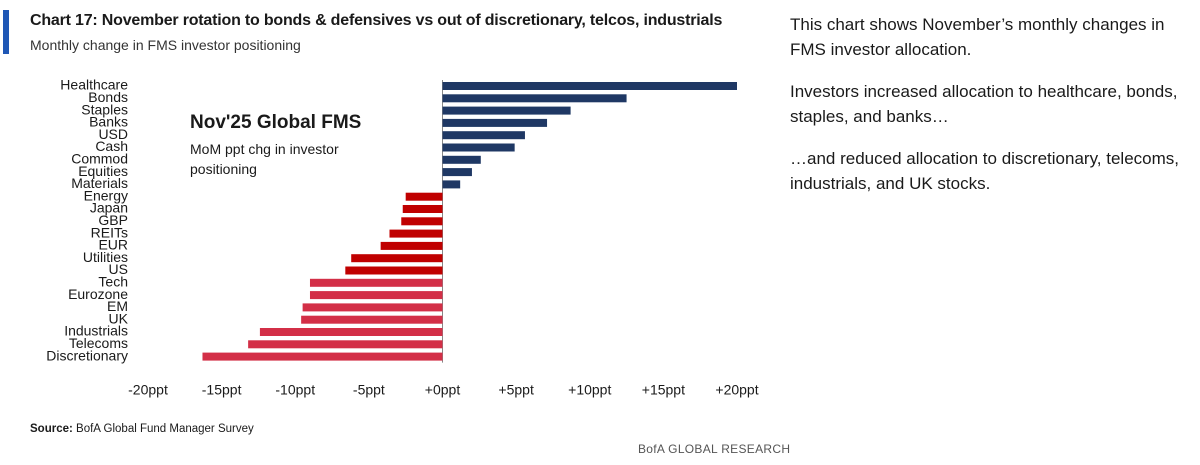 Image resolution: width=1200 pixels, height=465 pixels. Describe the element at coordinates (6, 32) in the screenshot. I see `title-accent` at that location.